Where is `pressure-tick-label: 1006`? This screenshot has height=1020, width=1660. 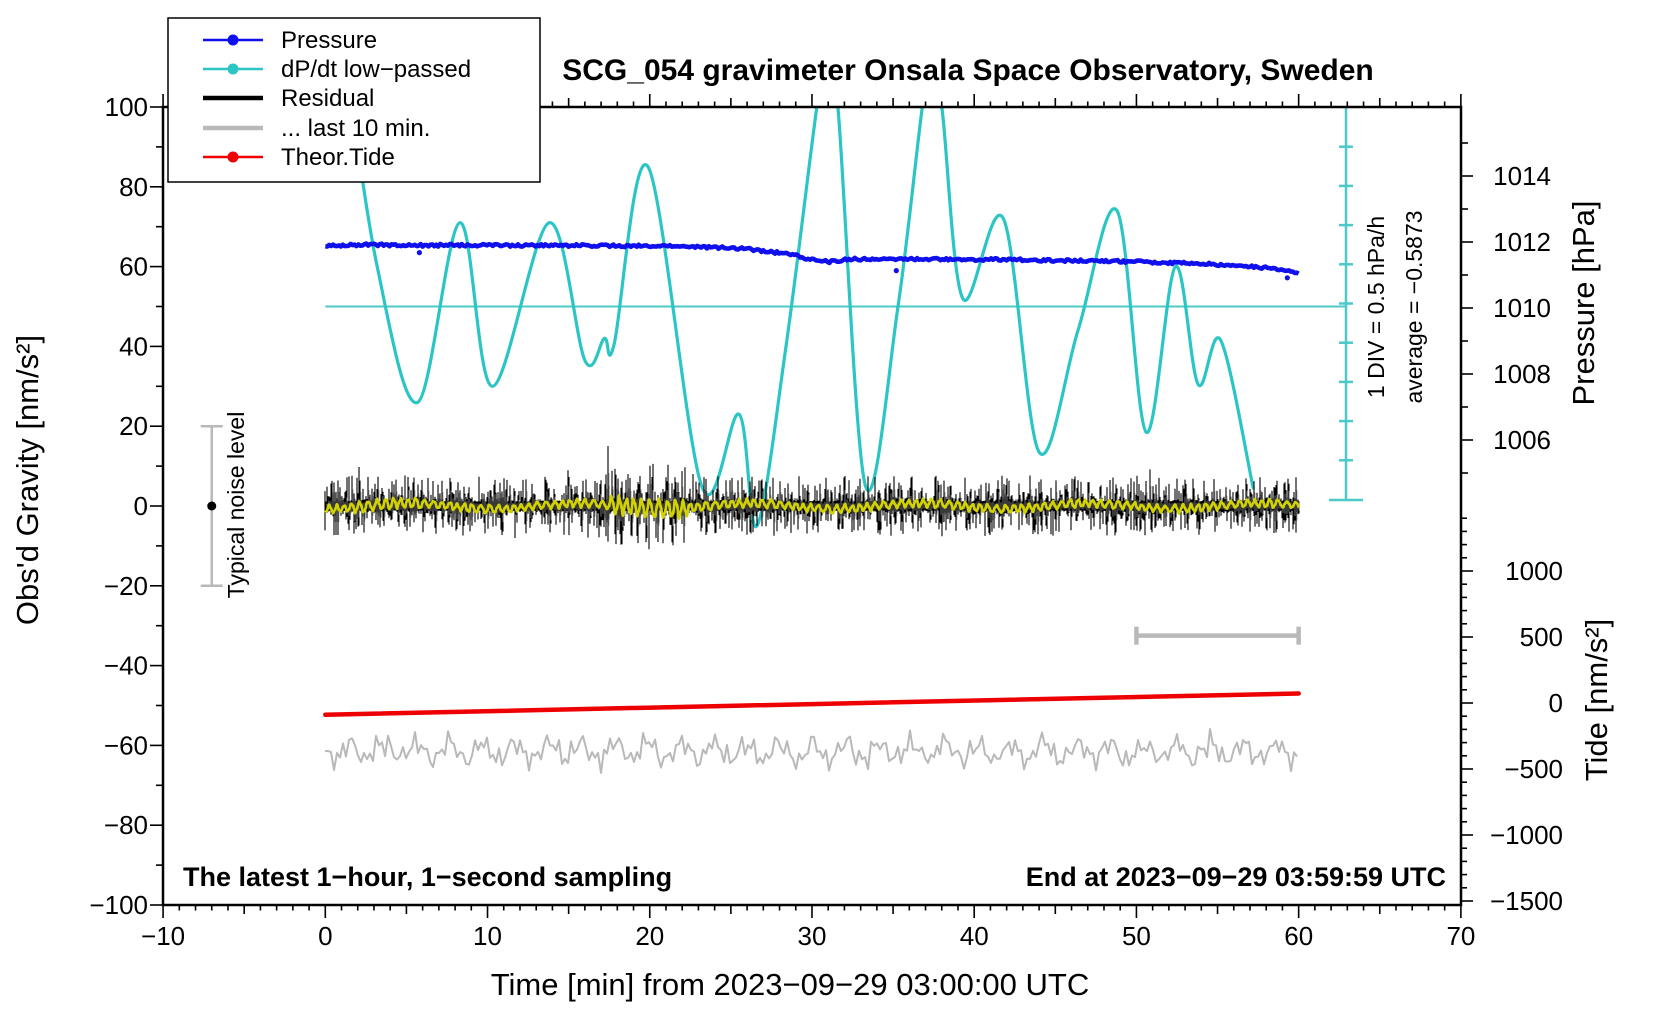 pressure-tick-label: 1006 is located at coordinates (1522, 440).